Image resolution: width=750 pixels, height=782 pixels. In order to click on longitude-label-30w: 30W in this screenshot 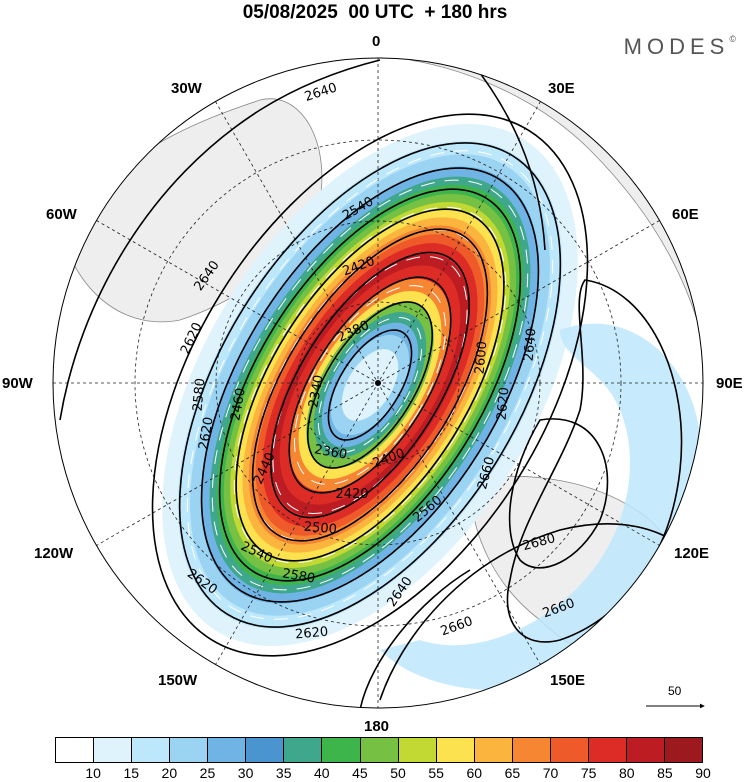, I will do `click(186, 88)`.